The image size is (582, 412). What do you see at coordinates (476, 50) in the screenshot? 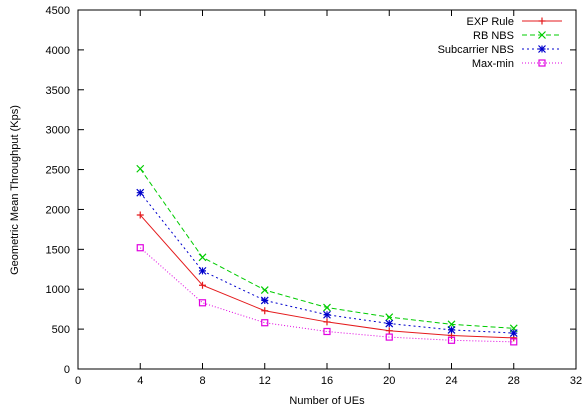
I see `legend-label: Subcarrier NBS` at bounding box center [476, 50].